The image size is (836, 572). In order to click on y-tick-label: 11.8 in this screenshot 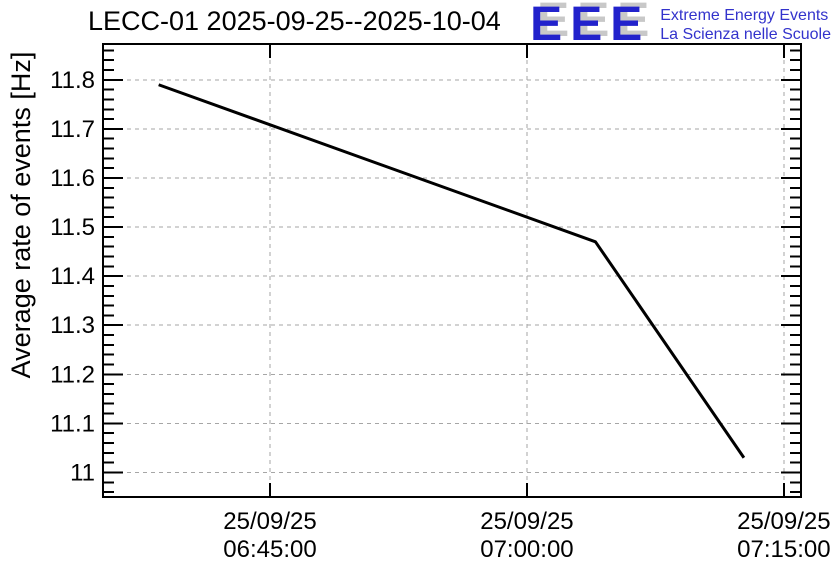, I will do `click(72, 80)`.